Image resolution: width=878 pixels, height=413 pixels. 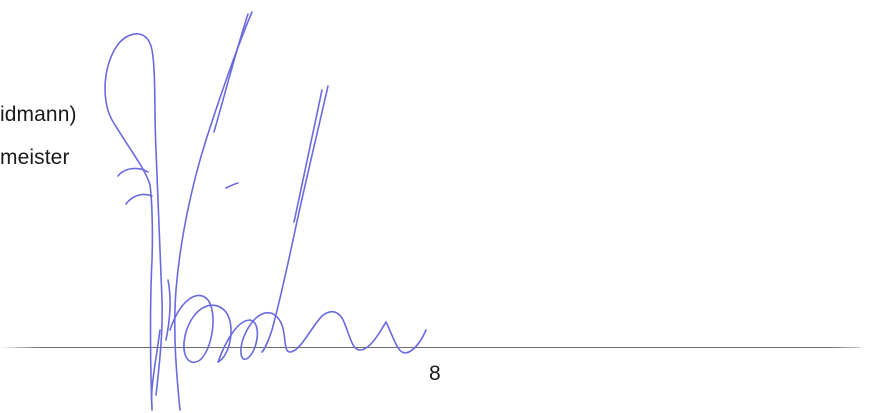 What do you see at coordinates (430, 347) in the screenshot?
I see `footer-divider-line` at bounding box center [430, 347].